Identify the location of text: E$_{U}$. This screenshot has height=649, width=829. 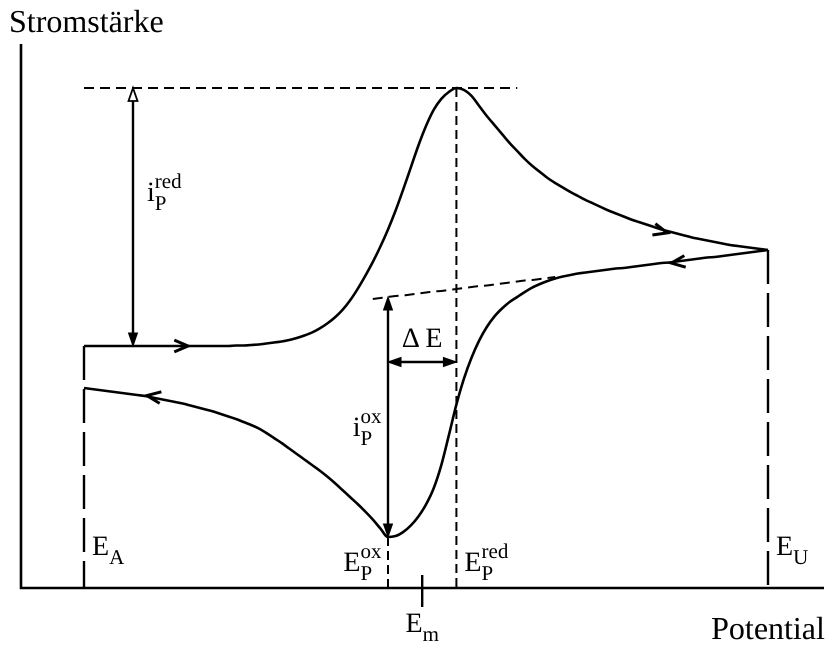
(792, 550).